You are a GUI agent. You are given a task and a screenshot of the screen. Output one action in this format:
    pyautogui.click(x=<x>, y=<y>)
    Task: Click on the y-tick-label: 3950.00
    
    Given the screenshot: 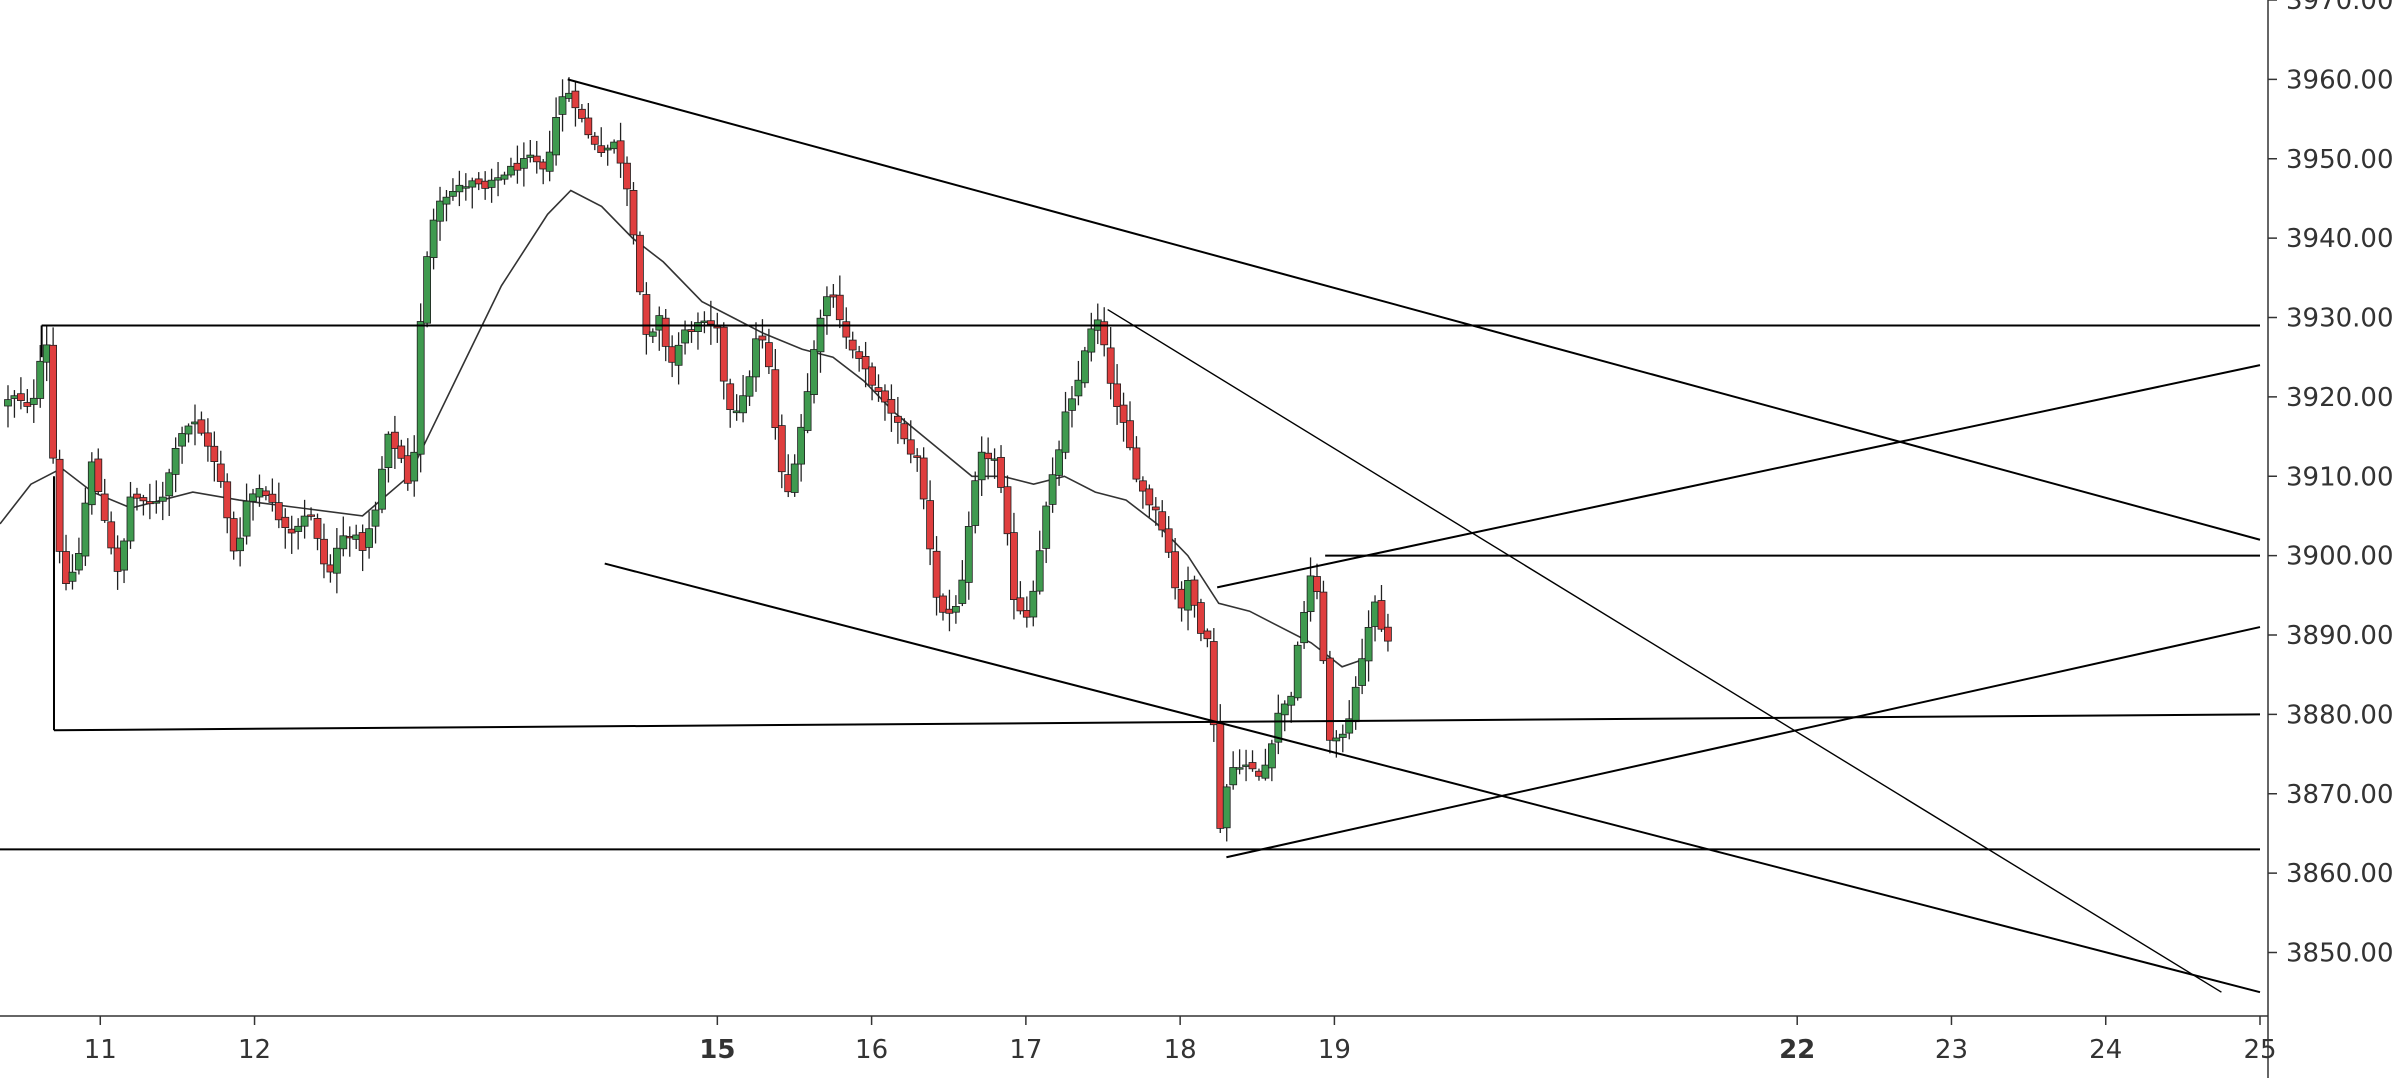 What is the action you would take?
    pyautogui.click(x=2340, y=160)
    